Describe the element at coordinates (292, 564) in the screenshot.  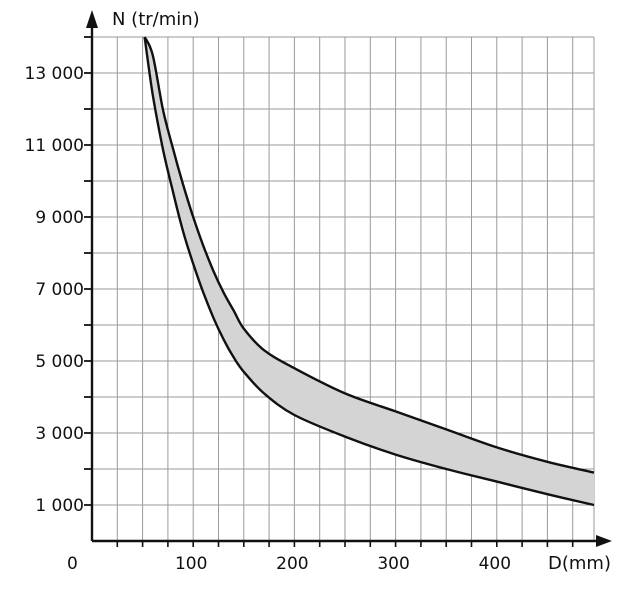
I see `x-tick-label: 200` at that location.